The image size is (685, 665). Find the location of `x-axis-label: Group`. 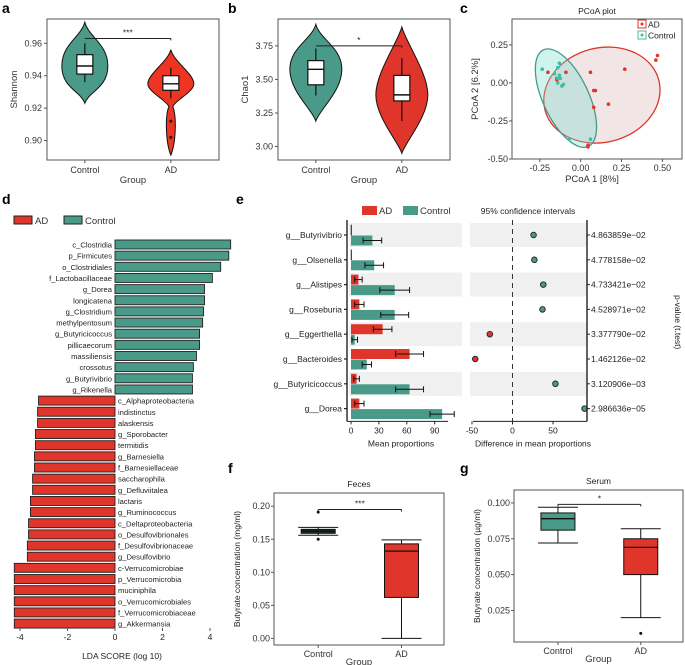

x-axis-label: Group is located at coordinates (364, 180).